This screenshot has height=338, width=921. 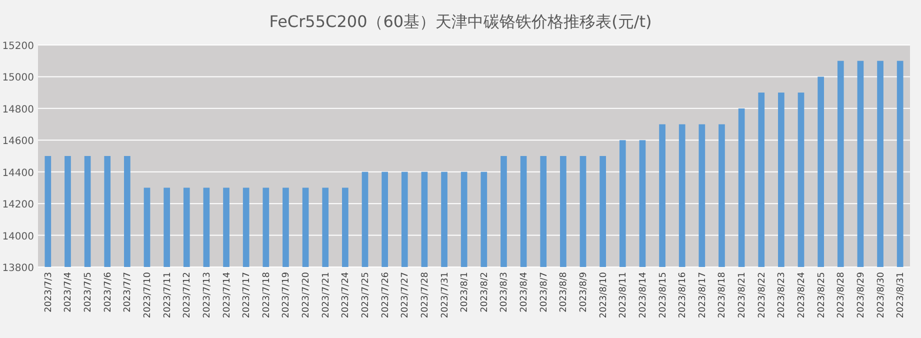 What do you see at coordinates (89, 292) in the screenshot?
I see `xtick: 2023/7/5` at bounding box center [89, 292].